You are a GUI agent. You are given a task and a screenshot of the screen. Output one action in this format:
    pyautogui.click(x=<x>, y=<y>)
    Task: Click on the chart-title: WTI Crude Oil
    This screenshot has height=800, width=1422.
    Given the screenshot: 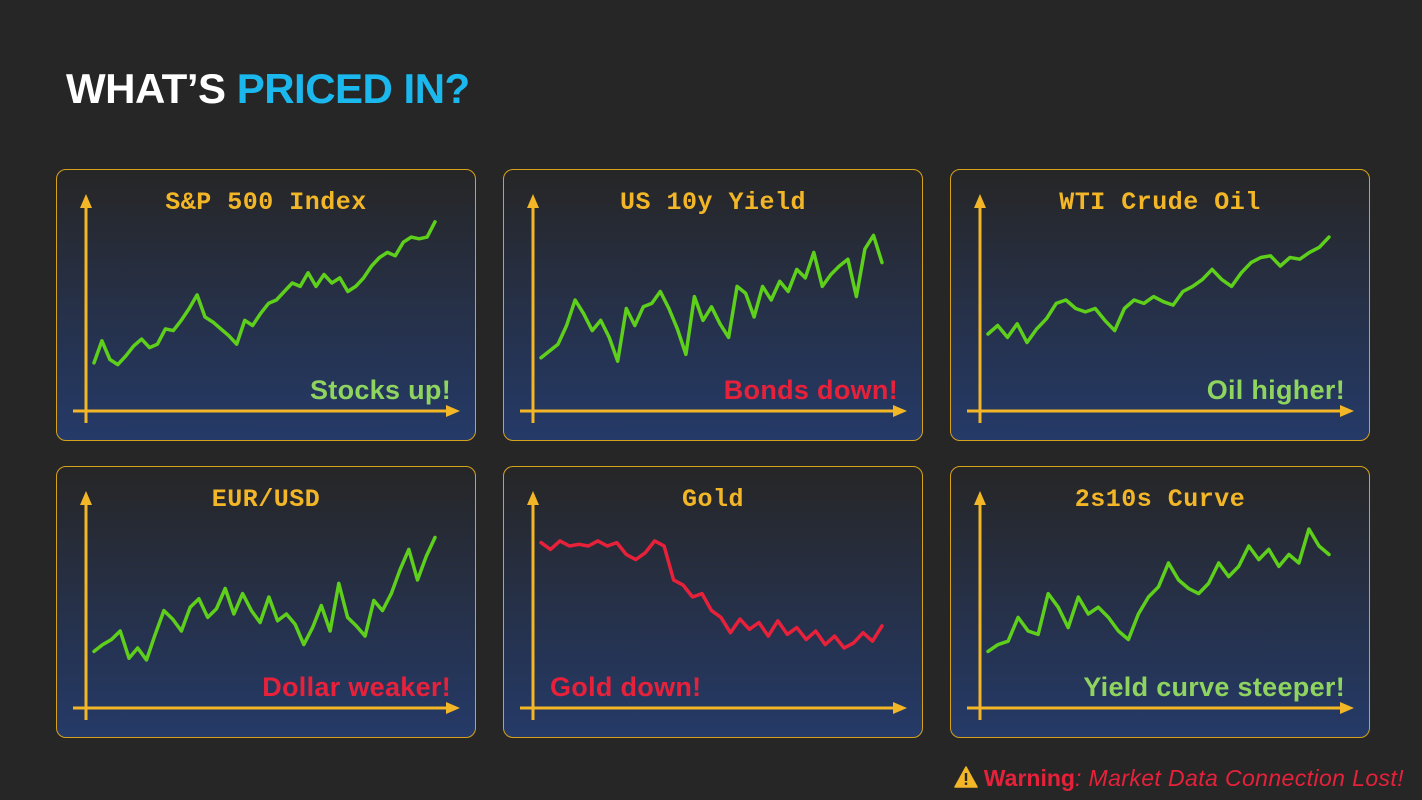 What is the action you would take?
    pyautogui.click(x=1160, y=202)
    